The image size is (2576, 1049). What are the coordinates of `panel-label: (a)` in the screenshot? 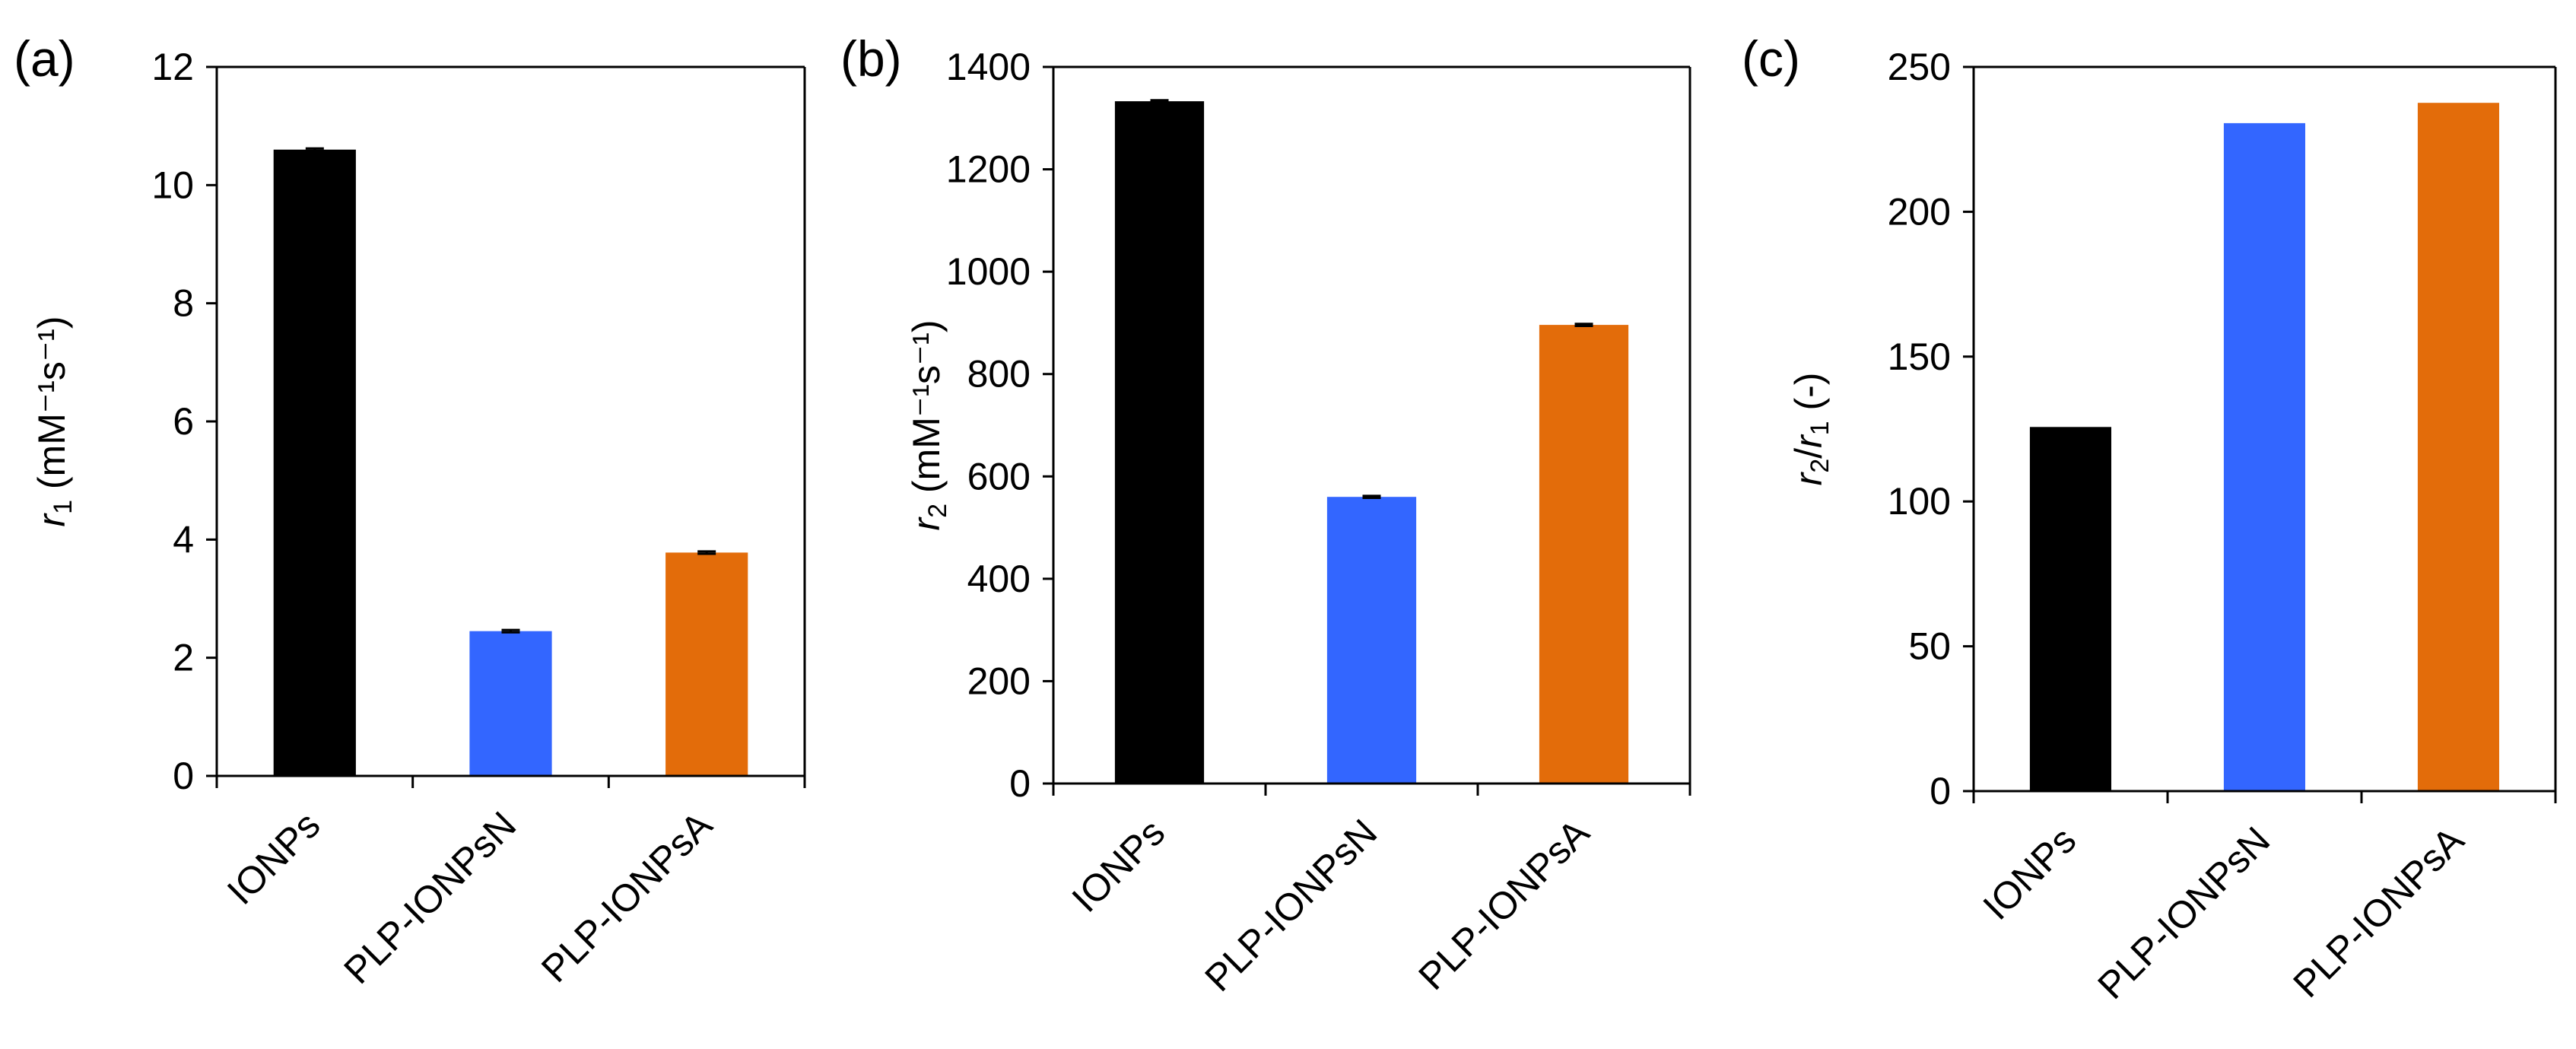 It's located at (44, 59).